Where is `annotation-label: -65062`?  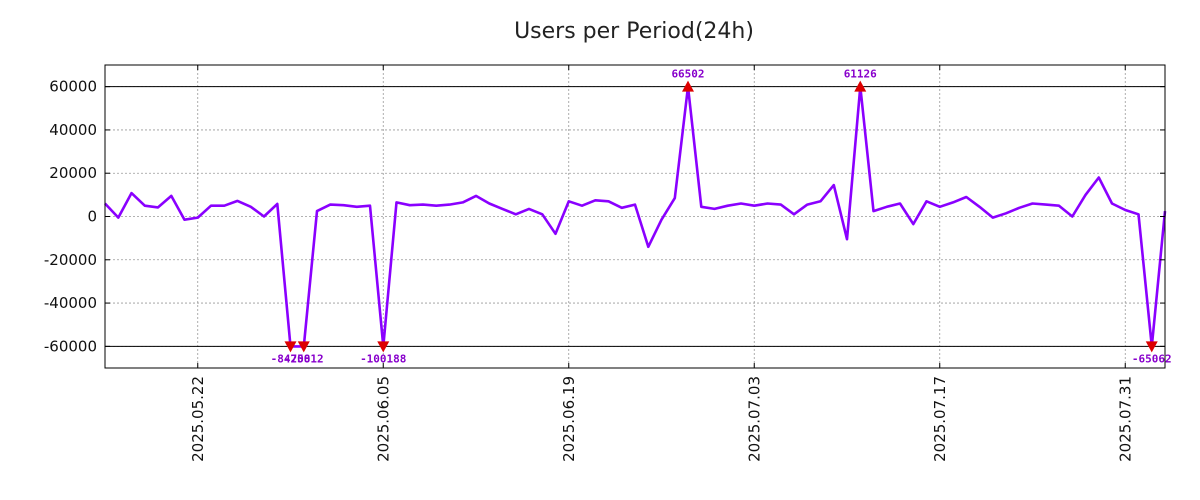 annotation-label: -65062 is located at coordinates (1152, 358).